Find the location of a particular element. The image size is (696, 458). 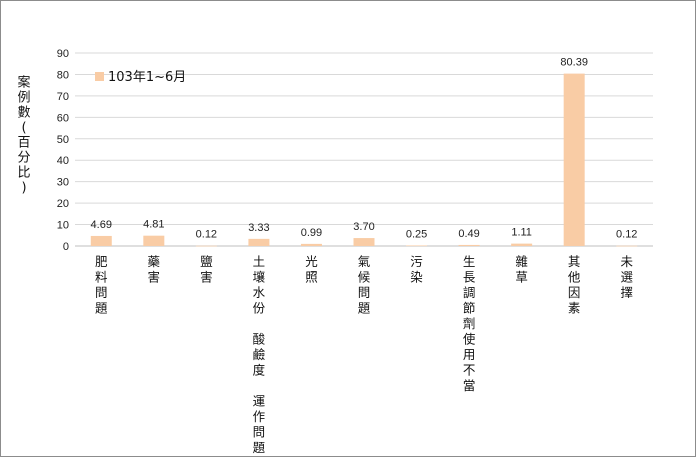

category-label: 未選擇 is located at coordinates (626, 277).